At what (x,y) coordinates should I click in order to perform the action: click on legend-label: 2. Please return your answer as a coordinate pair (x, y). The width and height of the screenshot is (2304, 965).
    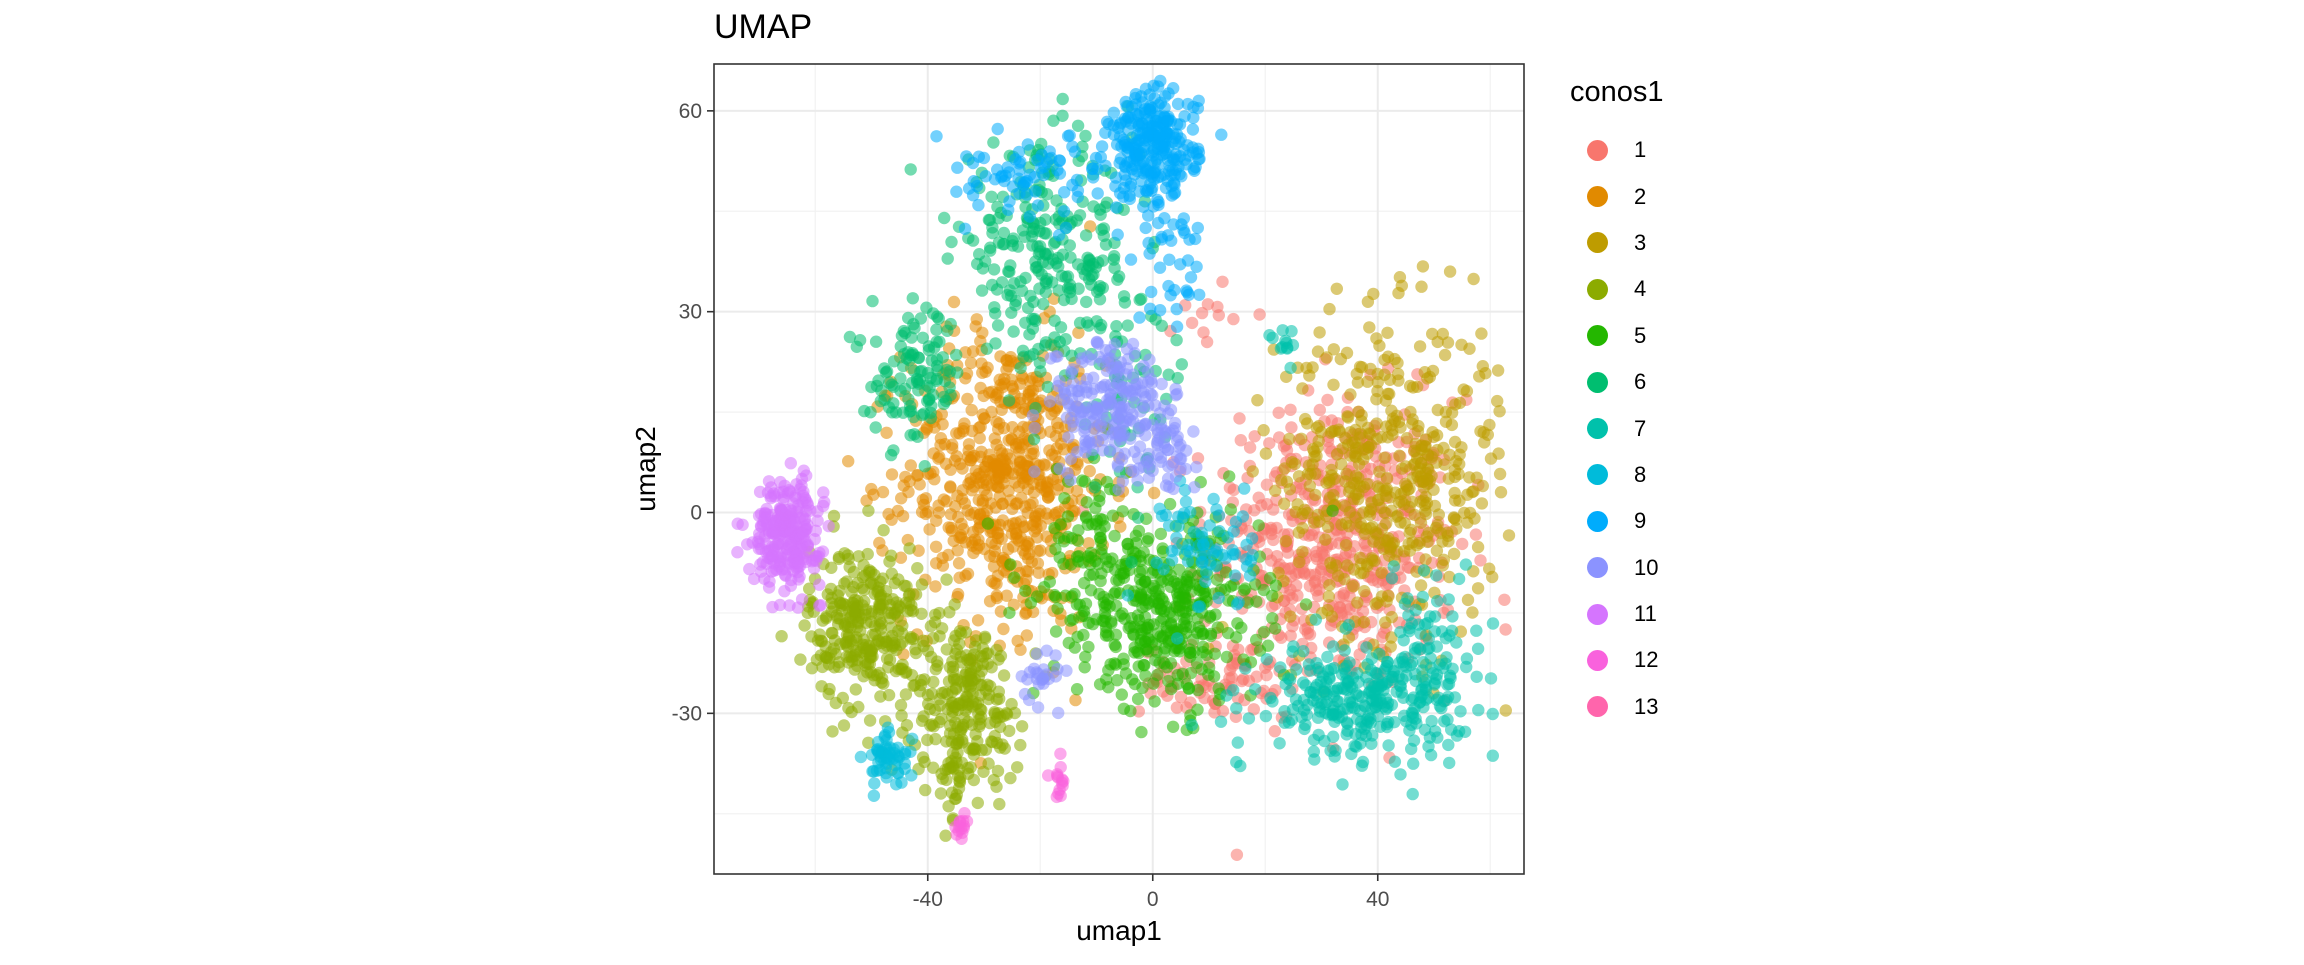
    Looking at the image, I should click on (1640, 196).